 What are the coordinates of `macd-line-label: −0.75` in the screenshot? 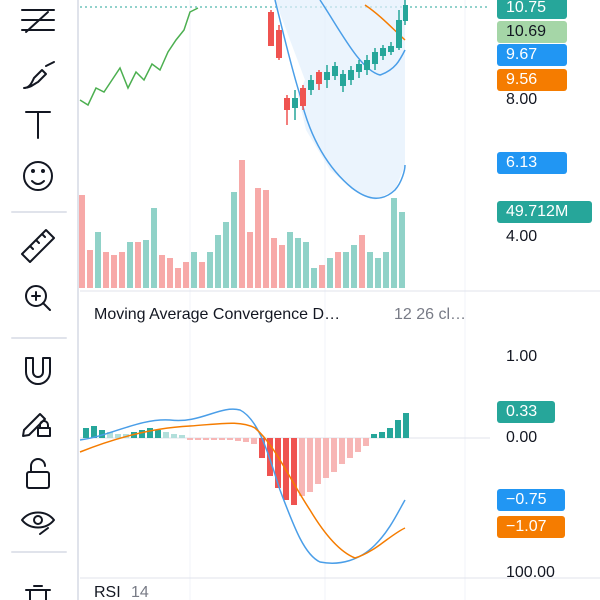 It's located at (531, 500).